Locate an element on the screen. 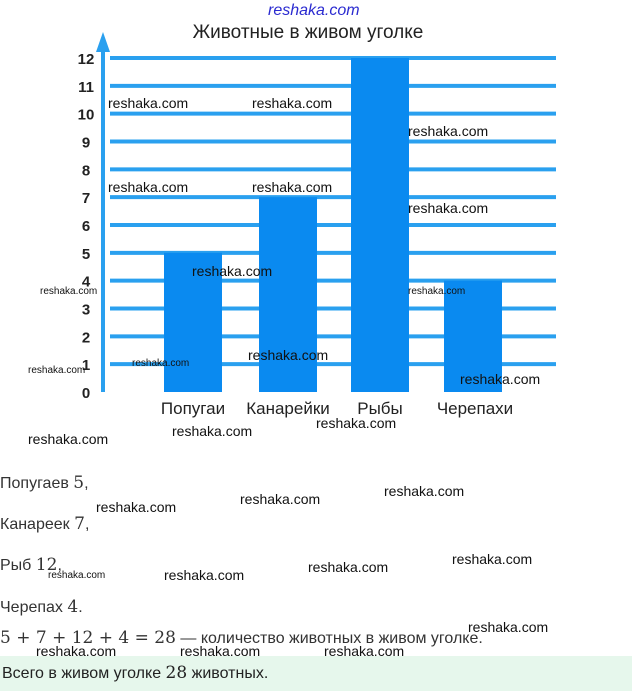 Image resolution: width=632 pixels, height=691 pixels. solution-number: 5 is located at coordinates (79, 483).